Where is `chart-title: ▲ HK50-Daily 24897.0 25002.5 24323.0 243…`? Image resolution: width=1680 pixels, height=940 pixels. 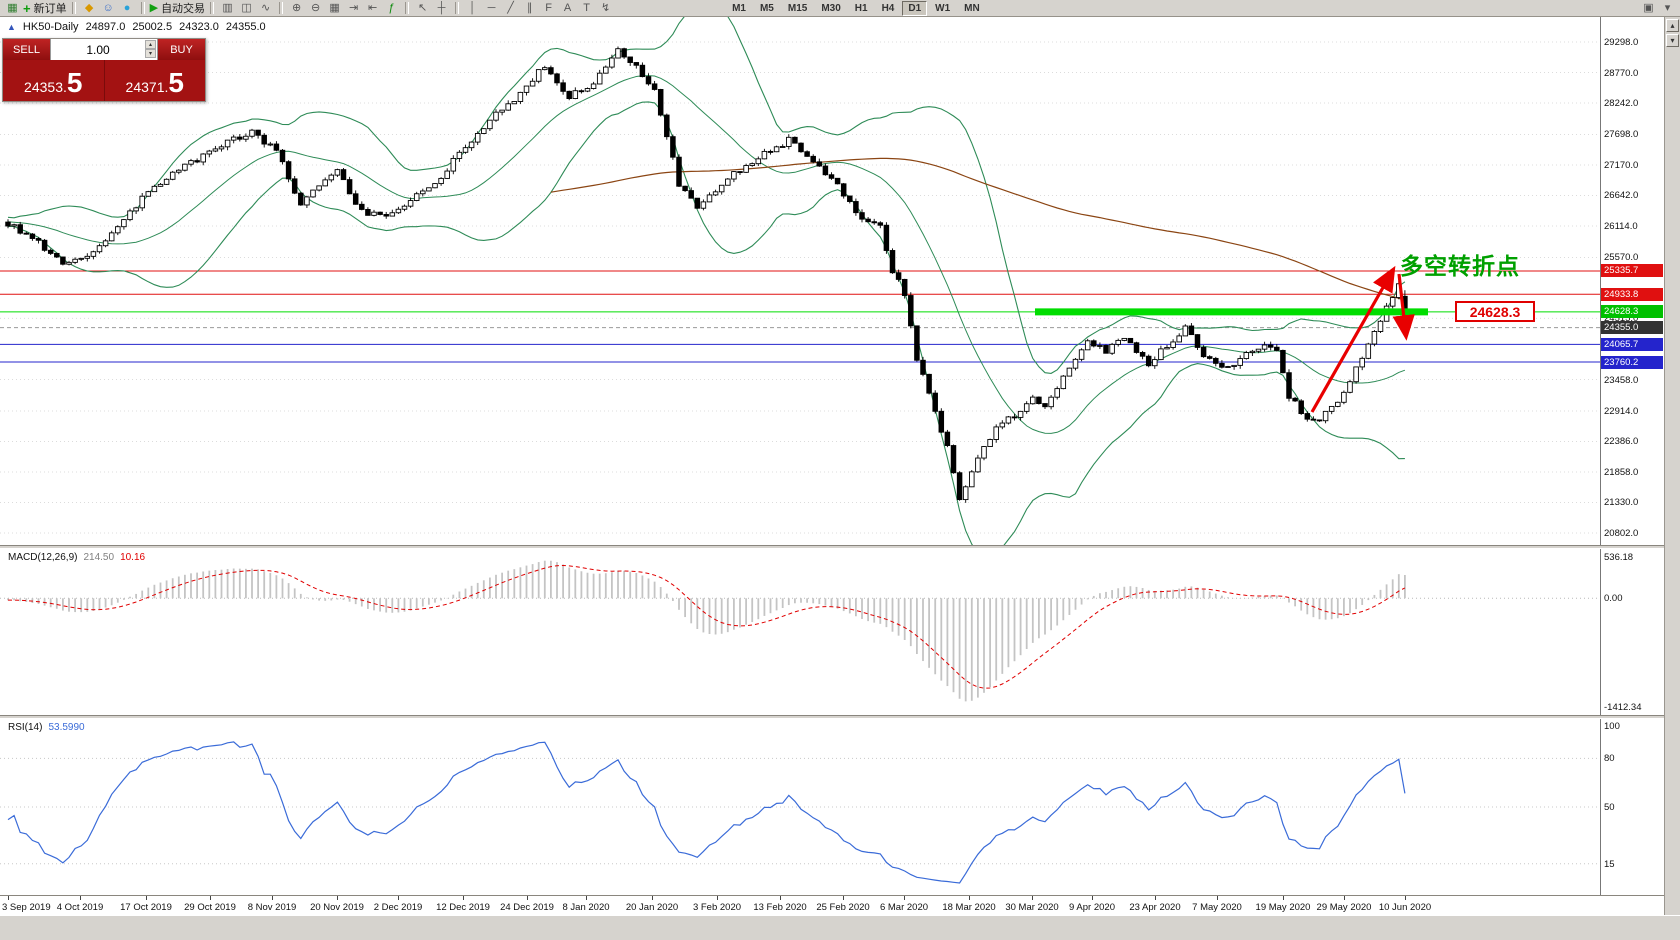
chart-title: ▲ HK50-Daily 24897.0 25002.5 24323.0 243… is located at coordinates (136, 27).